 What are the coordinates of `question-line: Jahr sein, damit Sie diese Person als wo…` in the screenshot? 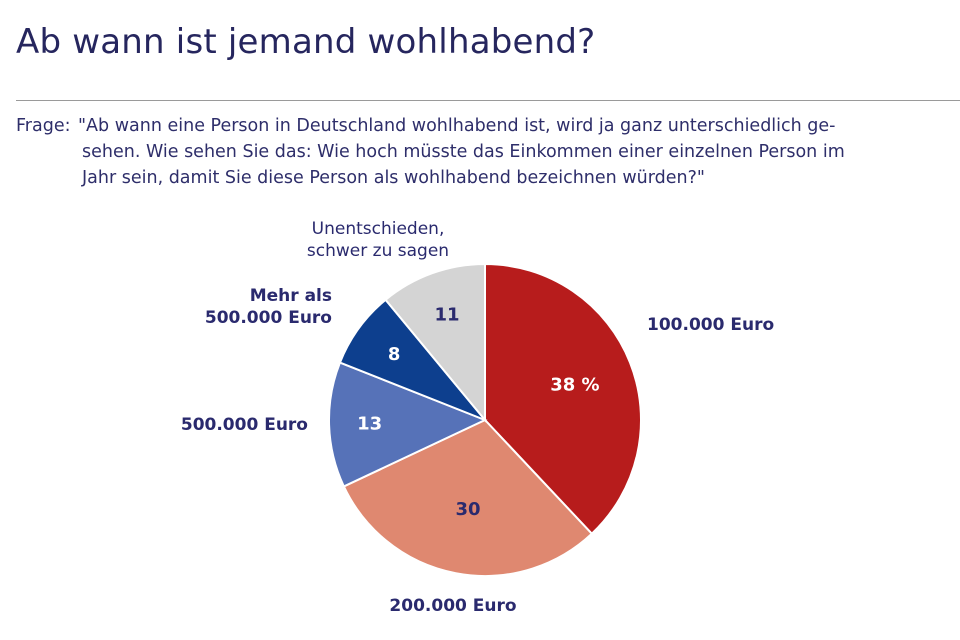 It's located at (393, 178).